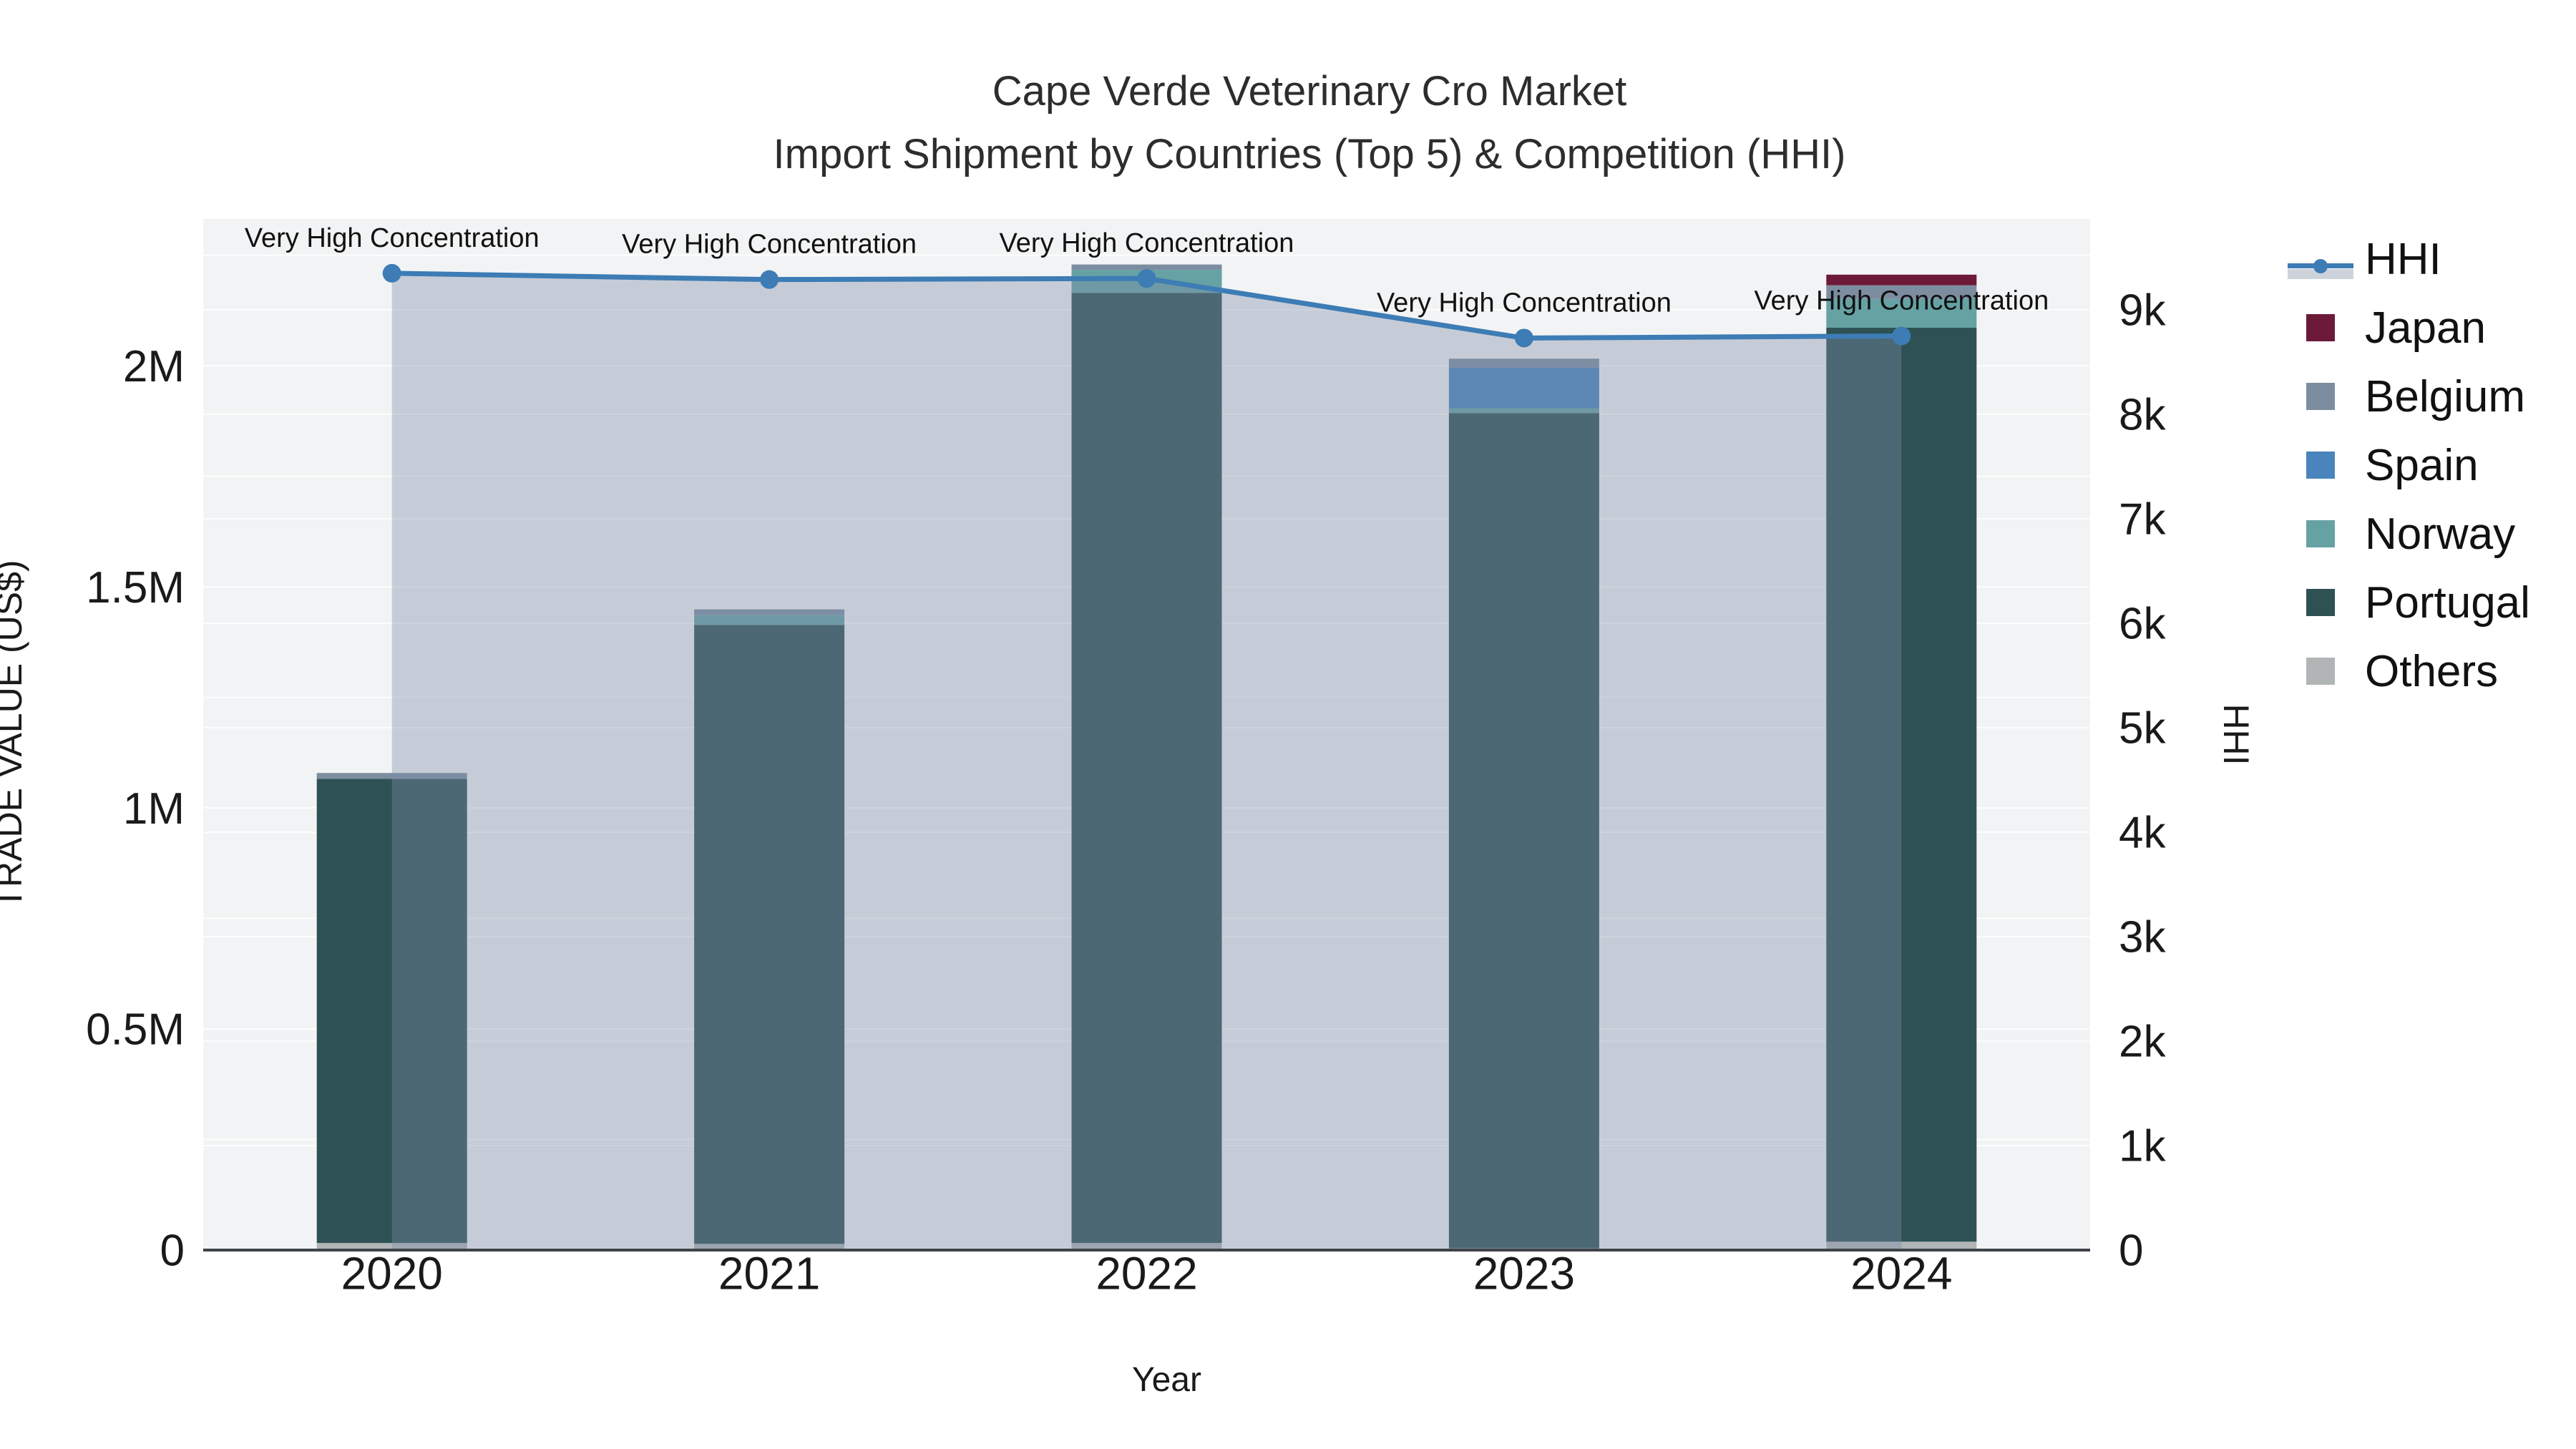  I want to click on legend-swatch-portugal, so click(2320, 602).